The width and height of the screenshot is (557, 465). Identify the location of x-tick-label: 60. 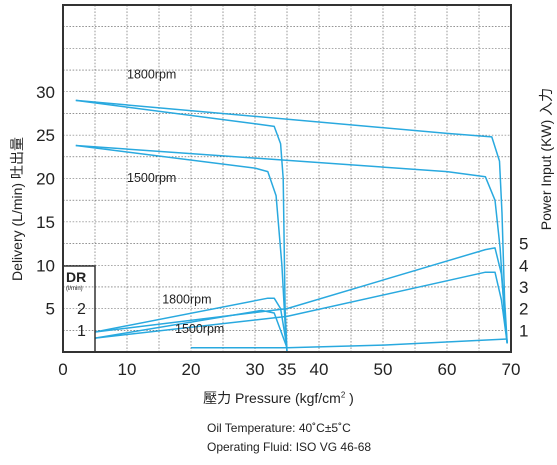
(447, 369).